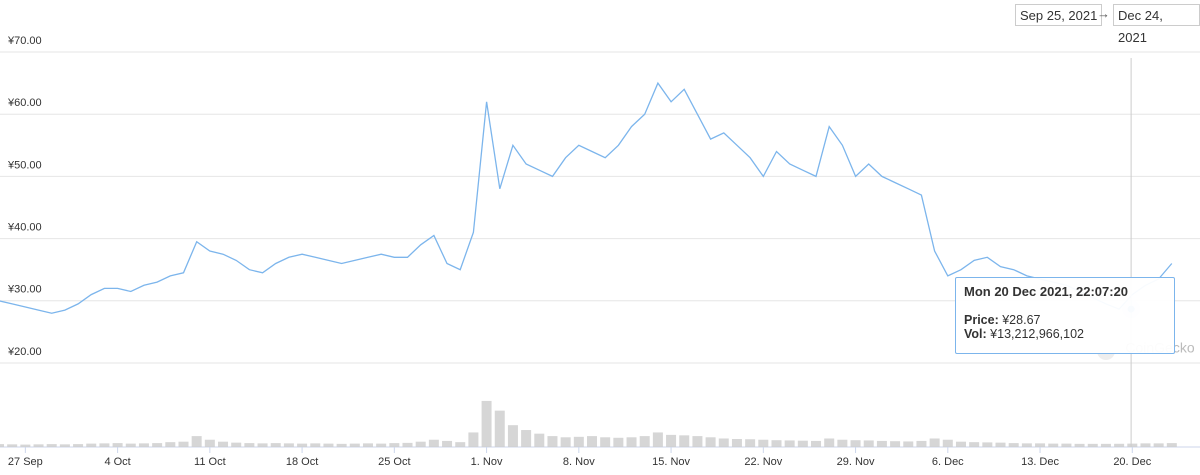  What do you see at coordinates (302, 462) in the screenshot?
I see `x-tick-label: 18 Oct` at bounding box center [302, 462].